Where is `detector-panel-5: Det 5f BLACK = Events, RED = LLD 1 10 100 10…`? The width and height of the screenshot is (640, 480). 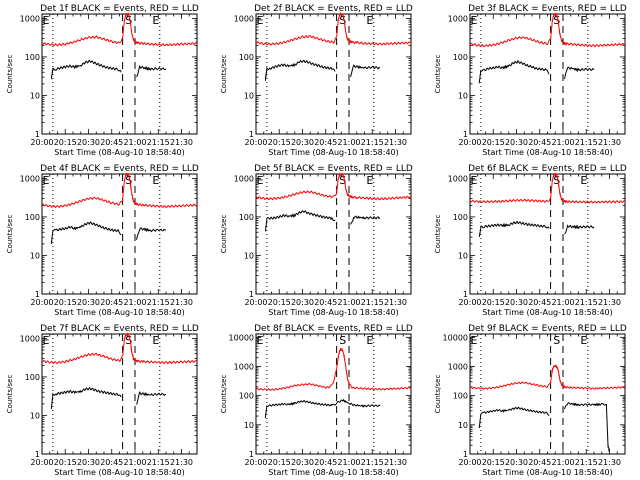 detector-panel-5: Det 5f BLACK = Events, RED = LLD 1 10 100 10… is located at coordinates (316, 240).